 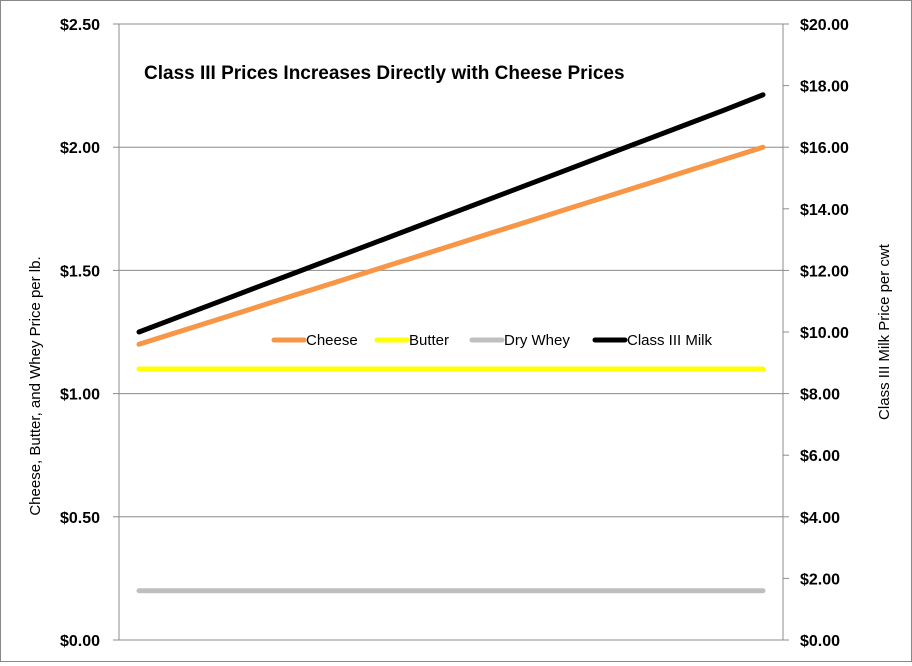 What do you see at coordinates (820, 395) in the screenshot?
I see `right-tick-label: $8.00` at bounding box center [820, 395].